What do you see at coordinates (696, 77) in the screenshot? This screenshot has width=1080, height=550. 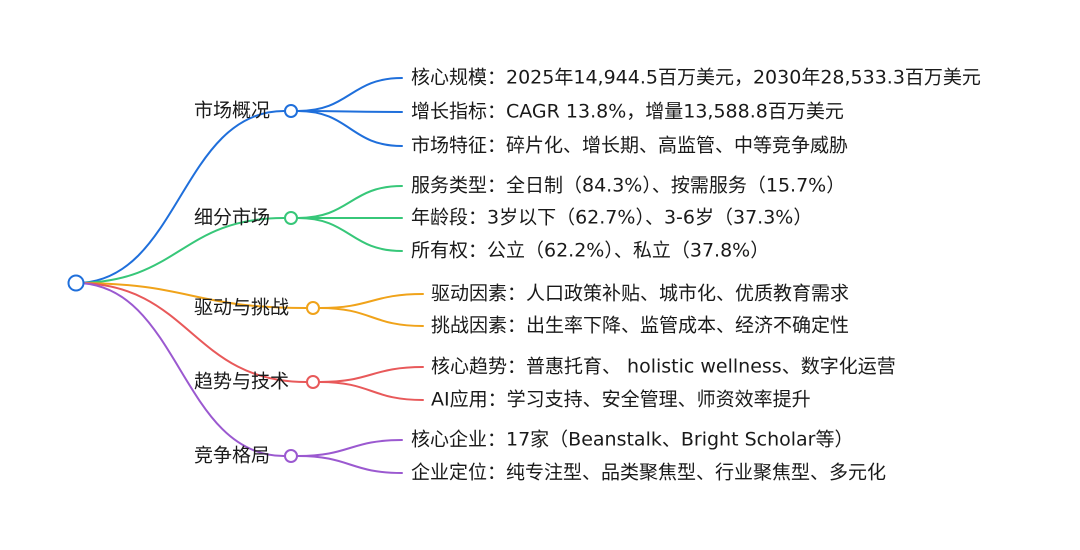 I see `leaf-label: 核心规模：2025年14,944.5百万美元，2030年28,533.3百万美元` at bounding box center [696, 77].